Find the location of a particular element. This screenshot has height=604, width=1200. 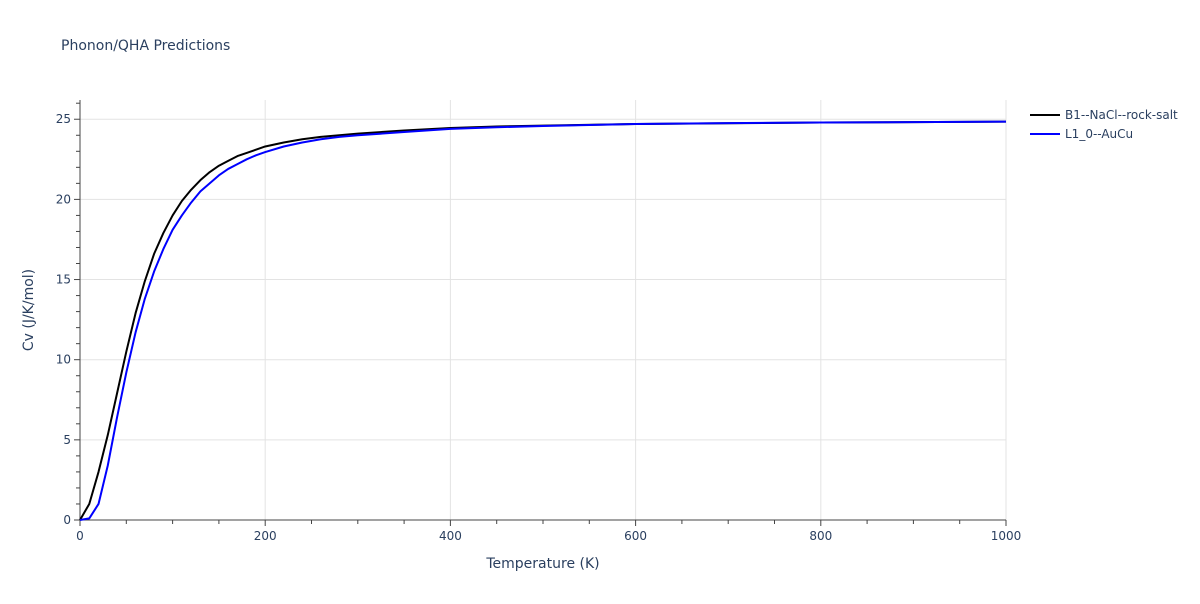

y-tick-label: 15 is located at coordinates (63, 280).